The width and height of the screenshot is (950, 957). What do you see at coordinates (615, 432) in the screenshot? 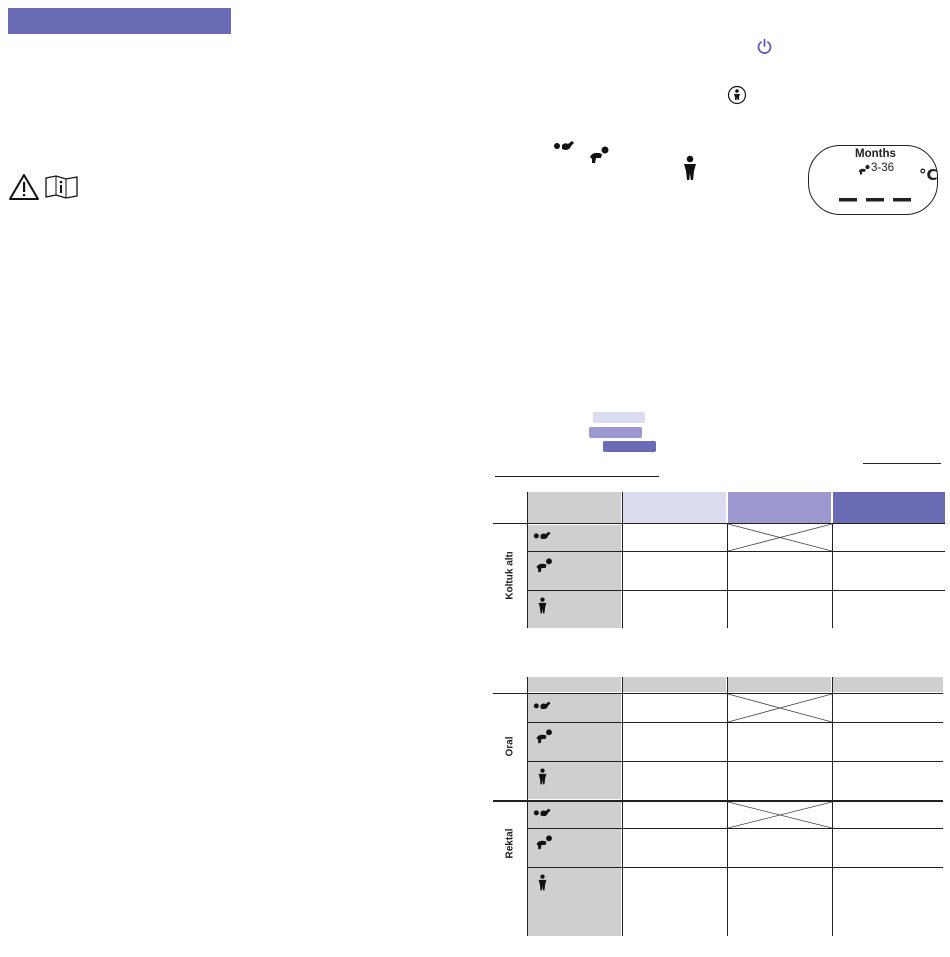
I see `legend-swatch-medium` at bounding box center [615, 432].